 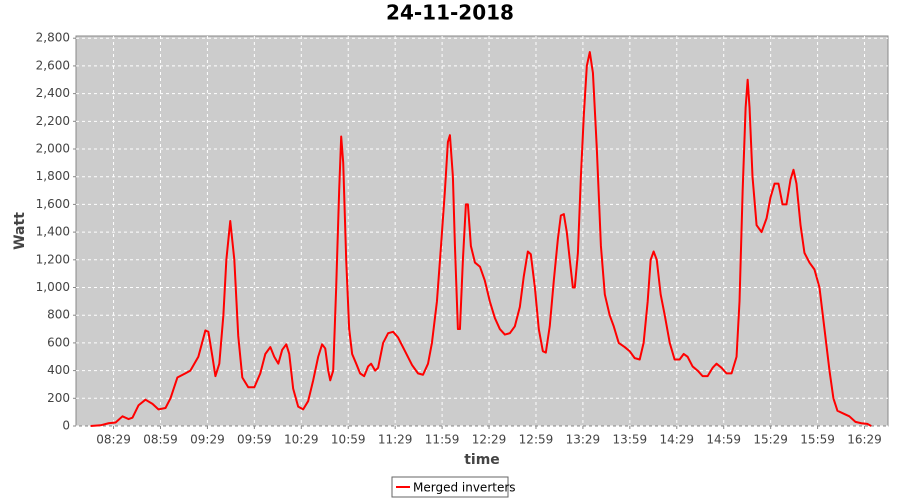 I want to click on y-tick-label: 2,600, so click(x=53, y=65).